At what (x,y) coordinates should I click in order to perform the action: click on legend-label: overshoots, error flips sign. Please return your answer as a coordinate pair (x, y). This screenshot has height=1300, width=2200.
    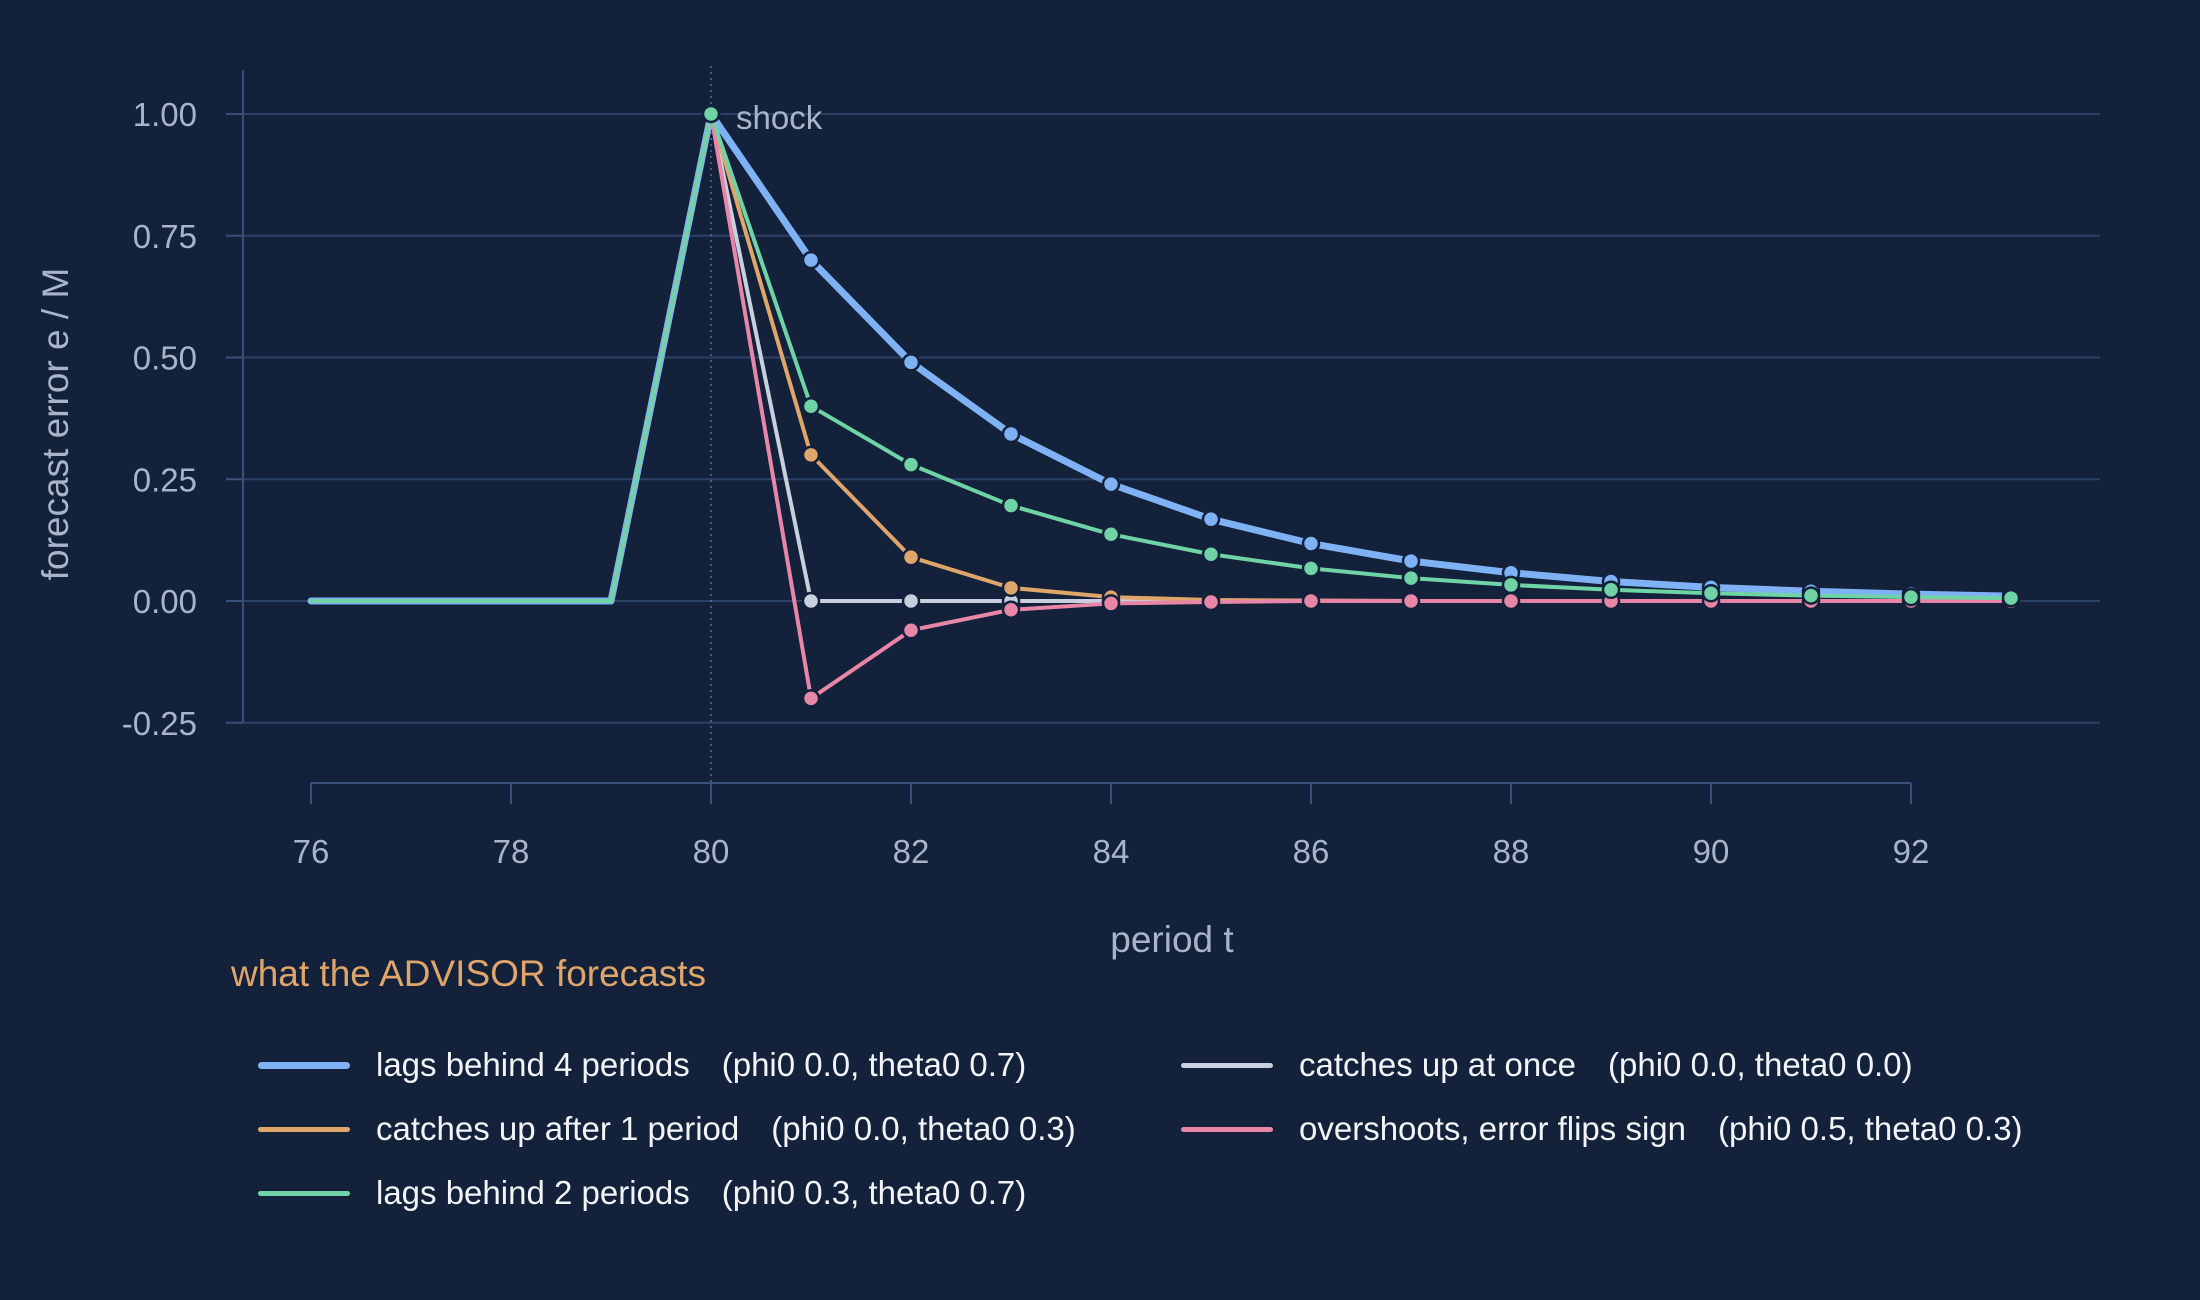
    Looking at the image, I should click on (1492, 1128).